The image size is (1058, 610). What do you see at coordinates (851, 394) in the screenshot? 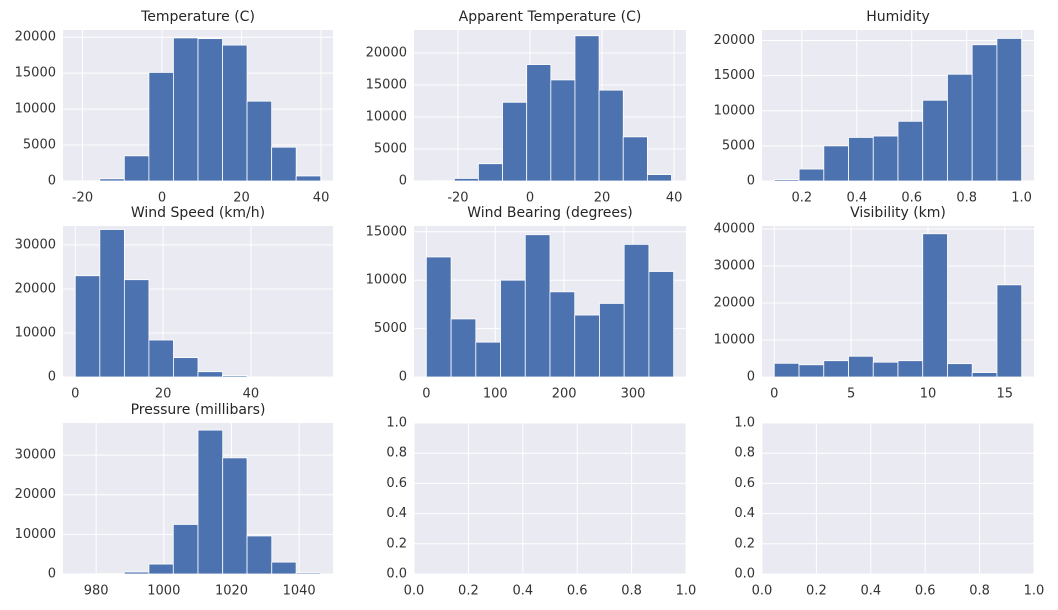
I see `x-tick-label: 5` at bounding box center [851, 394].